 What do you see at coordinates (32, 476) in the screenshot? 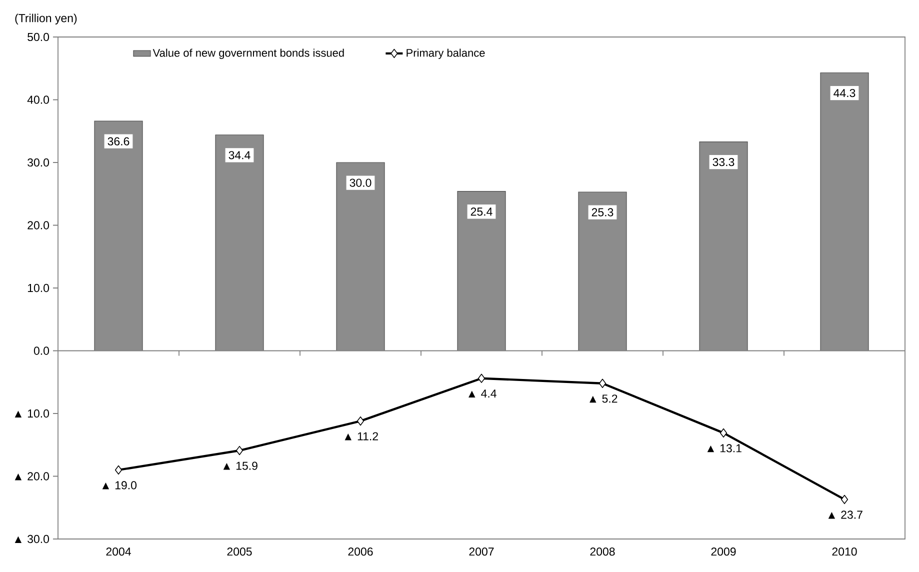
I see `y-tick-label: ▲ 20.0` at bounding box center [32, 476].